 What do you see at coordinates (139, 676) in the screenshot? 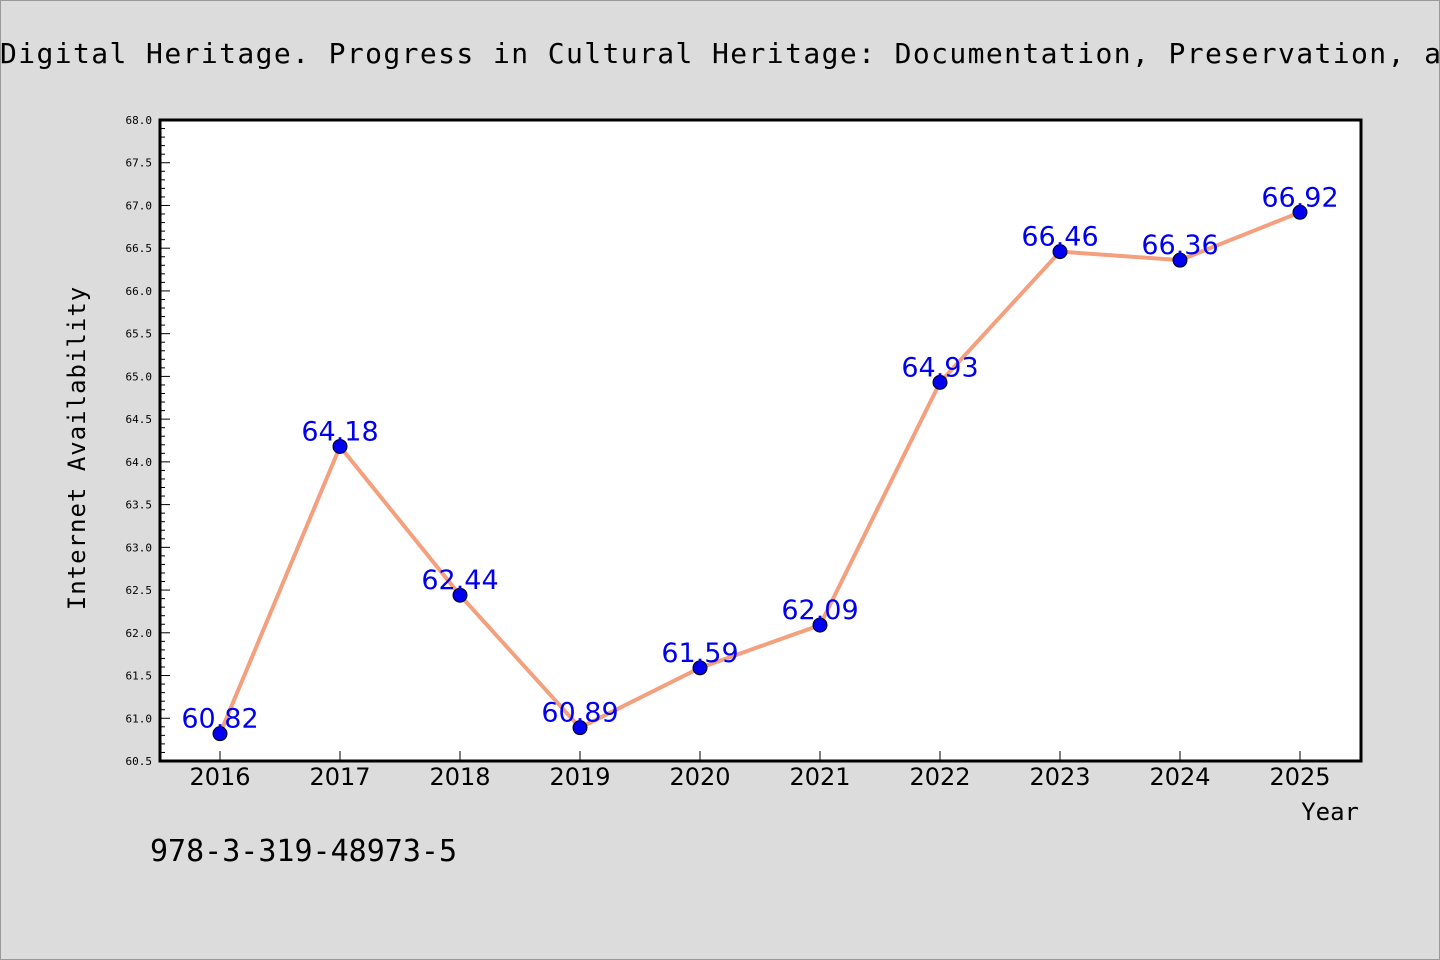
I see `y-tick-label: 61.5` at bounding box center [139, 676].